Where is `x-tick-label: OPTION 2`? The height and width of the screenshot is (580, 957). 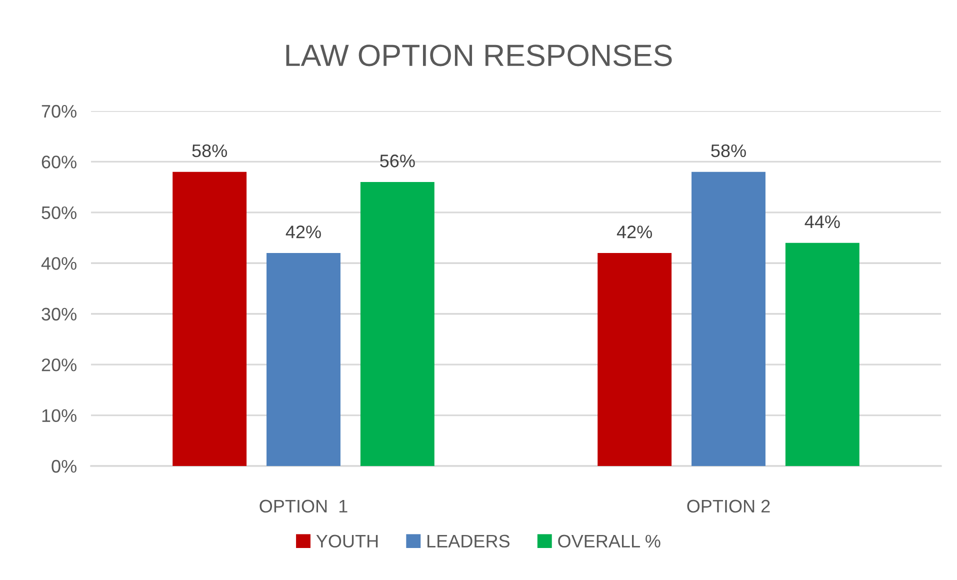 x-tick-label: OPTION 2 is located at coordinates (728, 506).